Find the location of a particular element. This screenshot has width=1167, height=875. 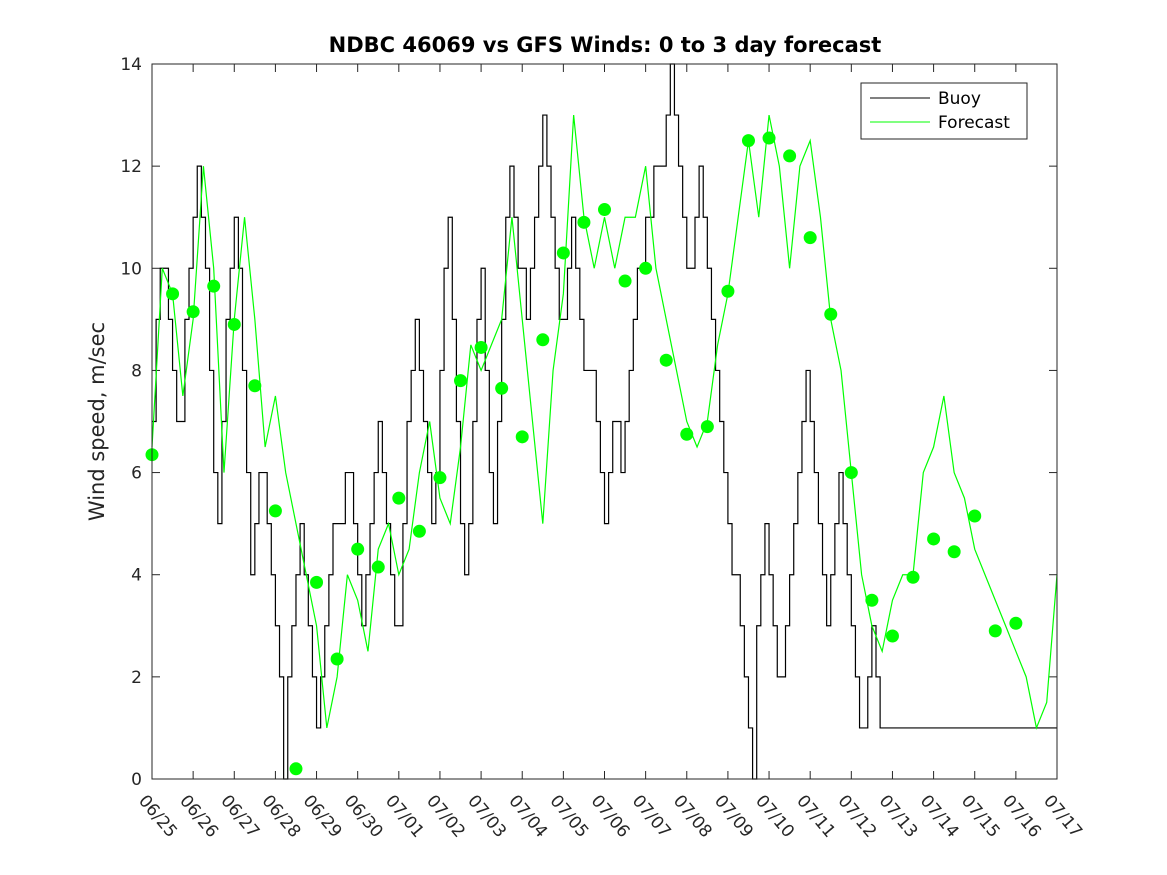

legend: Buoy Forecast is located at coordinates (944, 111).